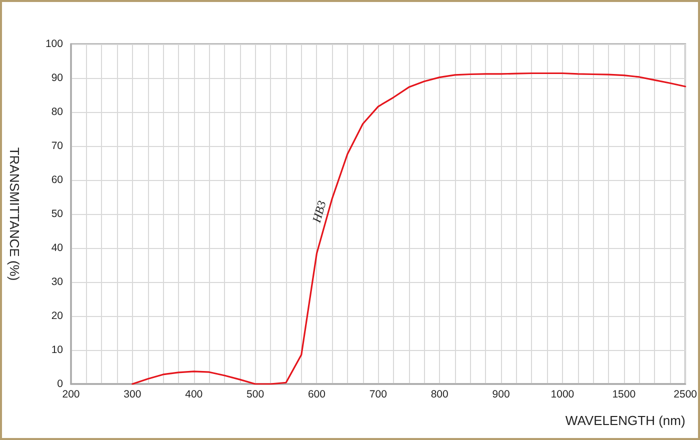 The height and width of the screenshot is (440, 700). What do you see at coordinates (57, 78) in the screenshot?
I see `y-tick-label: 90` at bounding box center [57, 78].